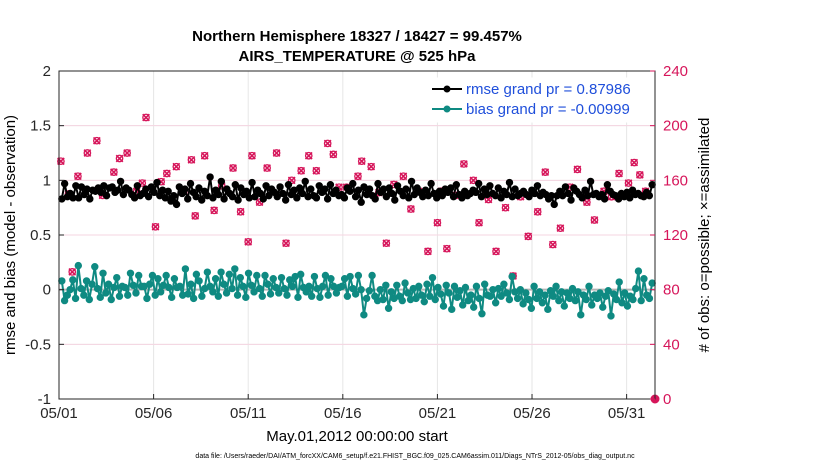  What do you see at coordinates (248, 413) in the screenshot?
I see `x-tick-label: 05/11` at bounding box center [248, 413].